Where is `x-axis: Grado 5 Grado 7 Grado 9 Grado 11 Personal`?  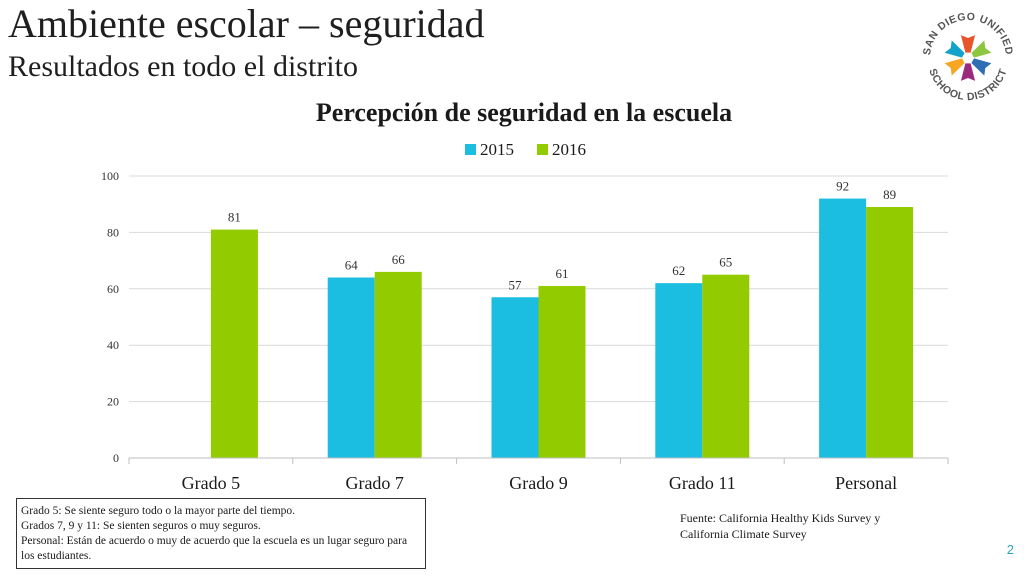 x-axis: Grado 5 Grado 7 Grado 9 Grado 11 Personal is located at coordinates (538, 475).